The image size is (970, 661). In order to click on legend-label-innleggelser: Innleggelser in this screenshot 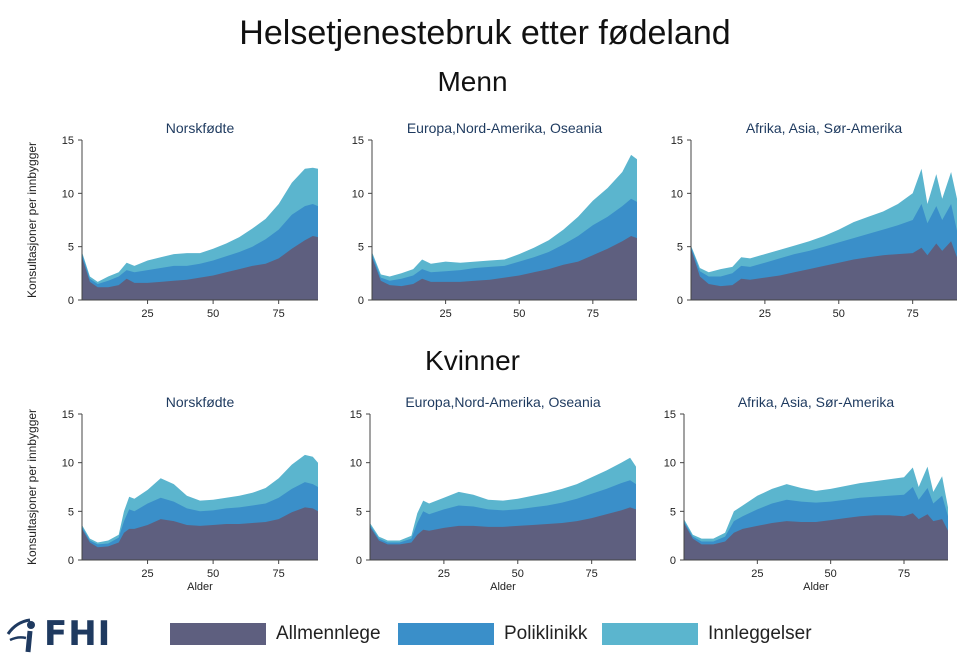, I will do `click(760, 633)`.